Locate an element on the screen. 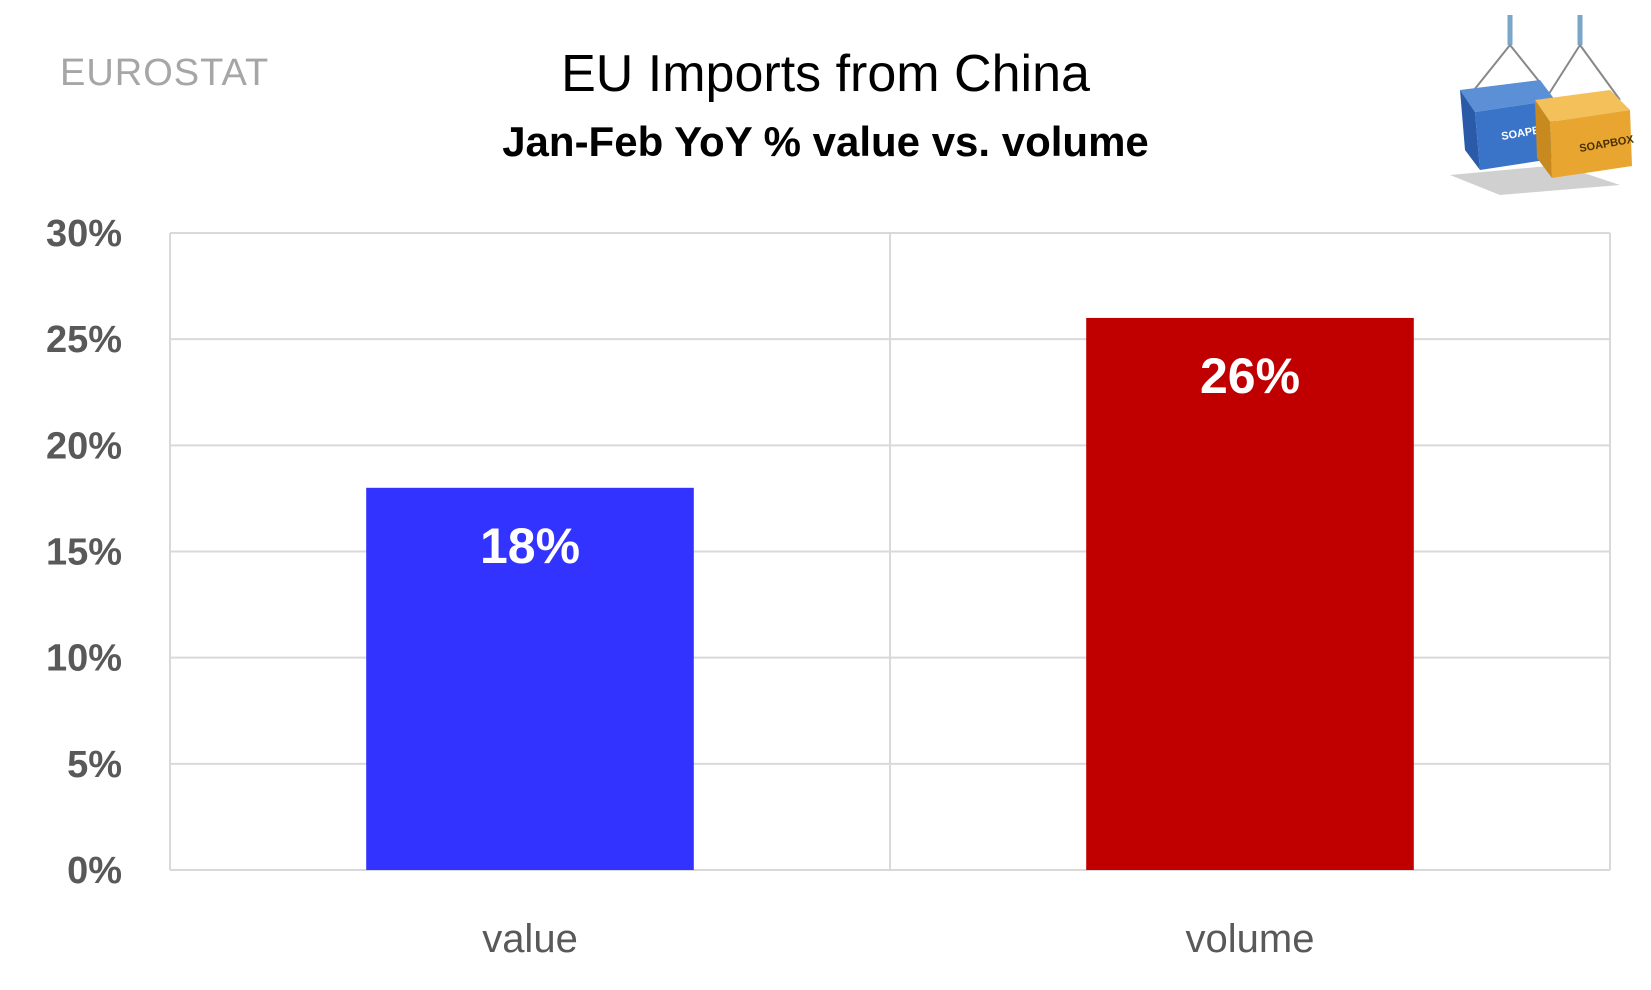 The width and height of the screenshot is (1651, 990). bar-volume is located at coordinates (1250, 593).